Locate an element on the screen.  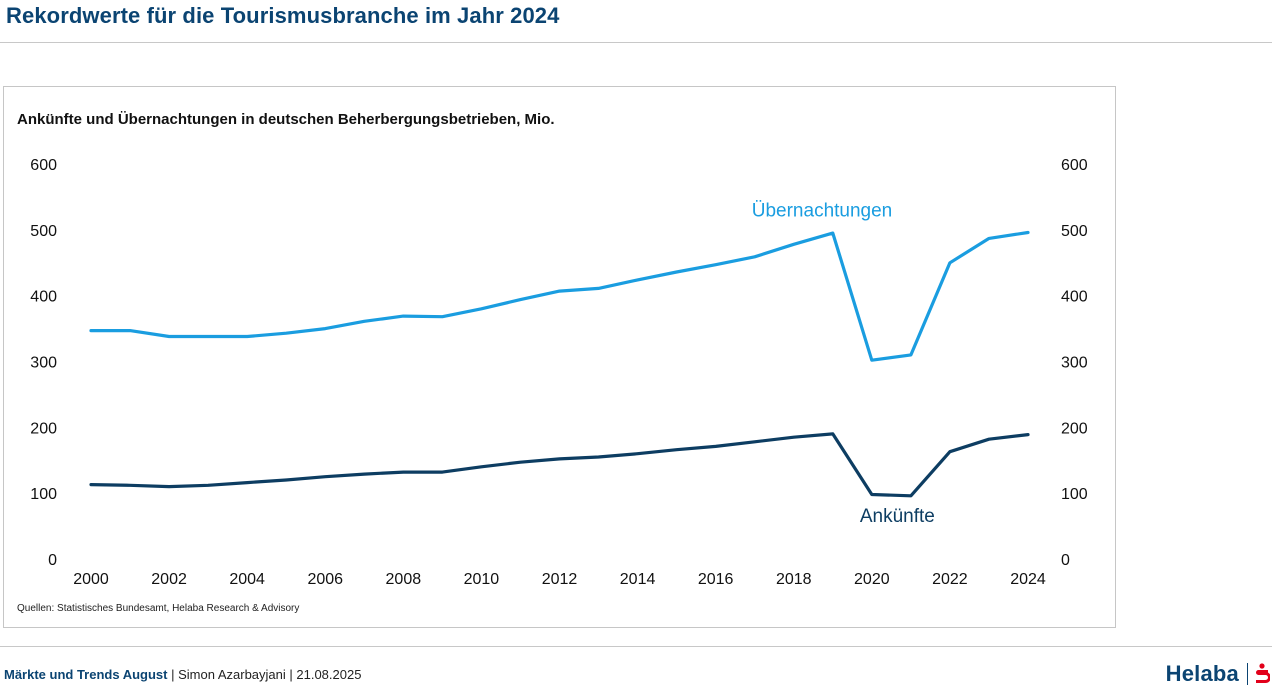
series-line-uebernachtungen is located at coordinates (559, 297).